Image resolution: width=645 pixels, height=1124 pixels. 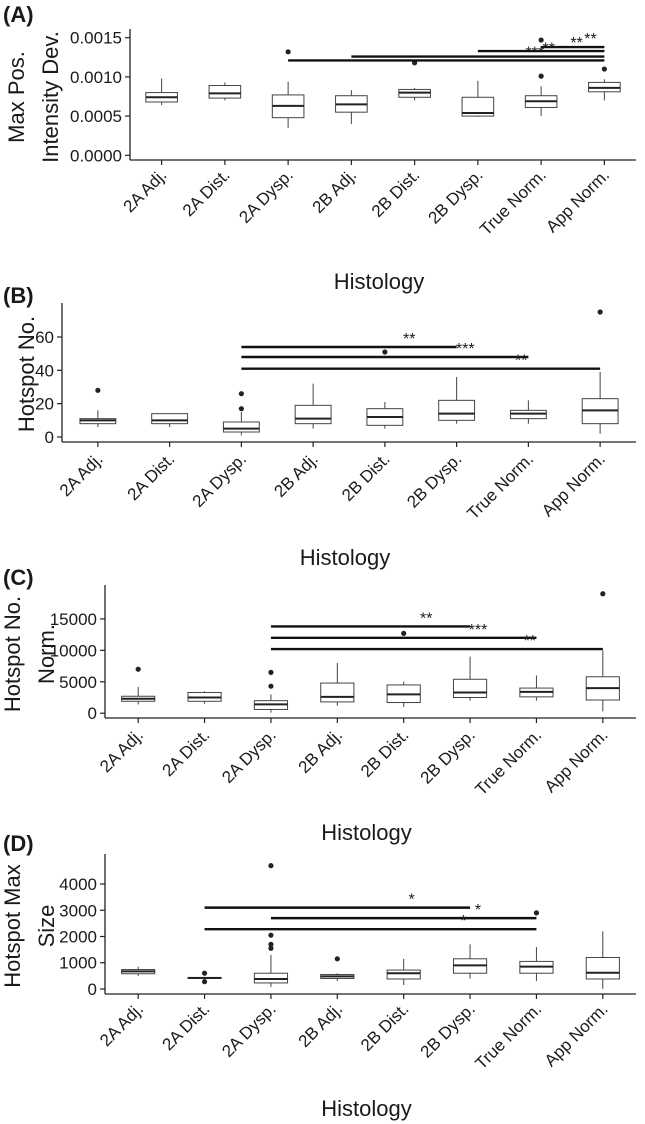 What do you see at coordinates (18, 14) in the screenshot?
I see `panel-label: (A)` at bounding box center [18, 14].